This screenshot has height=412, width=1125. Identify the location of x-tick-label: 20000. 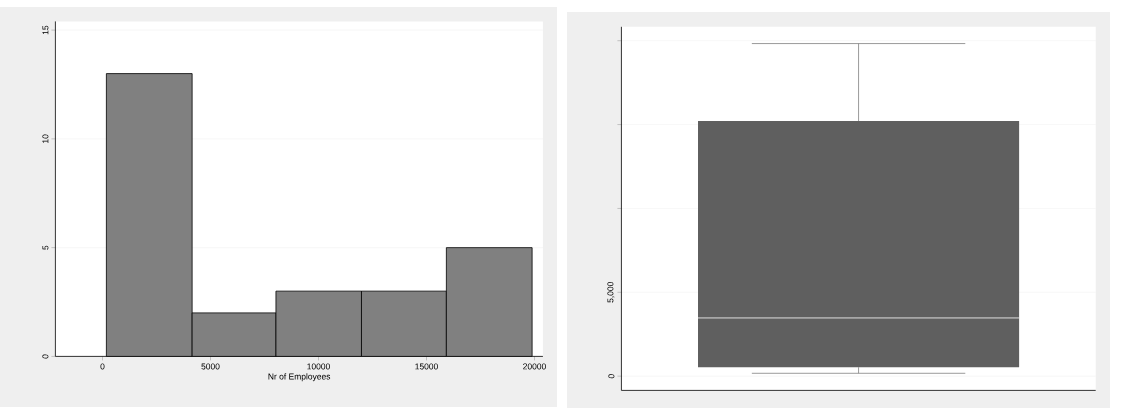
(534, 366).